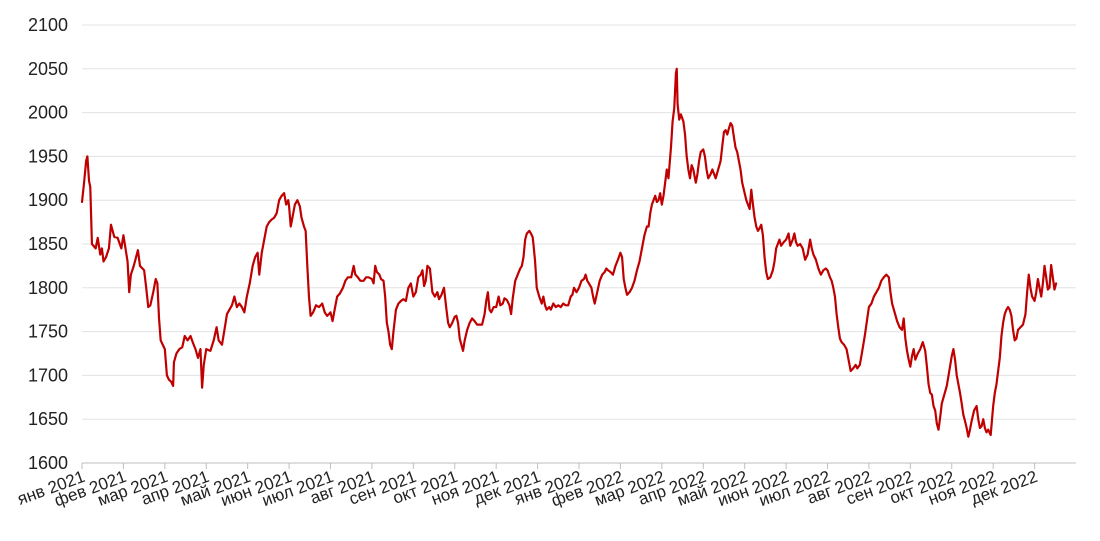 This screenshot has height=541, width=1100. I want to click on y-tick-label: 2000, so click(48, 113).